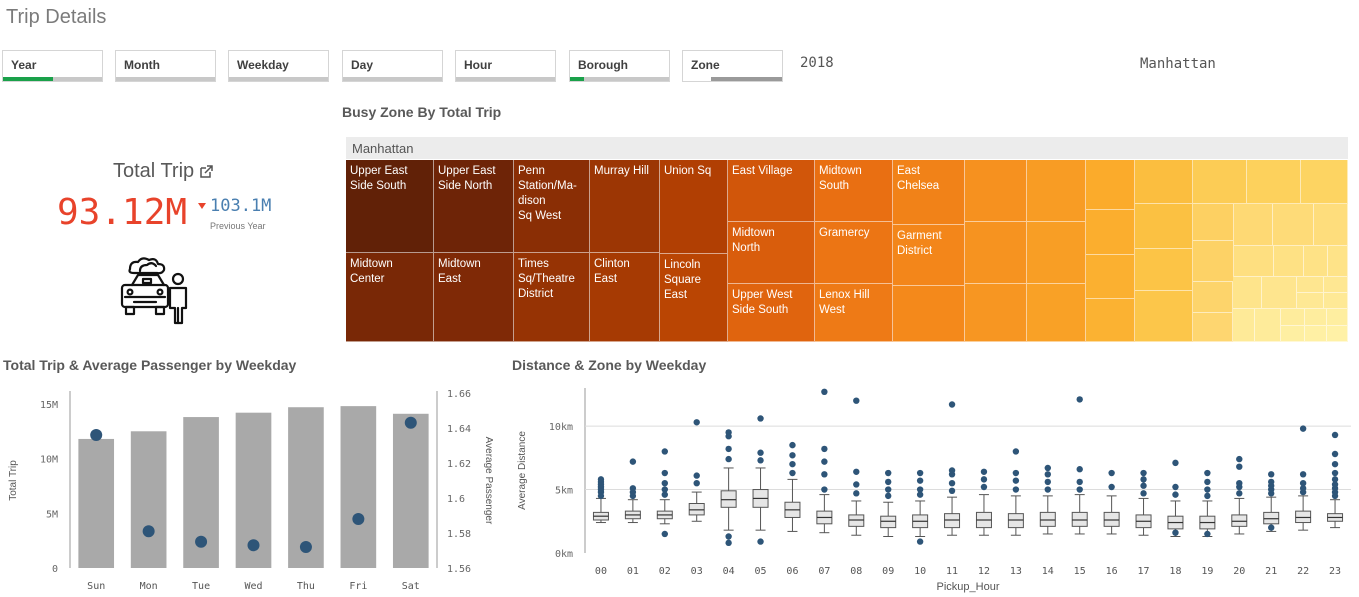  I want to click on treemap-tile: Lenox Hill West, so click(854, 313).